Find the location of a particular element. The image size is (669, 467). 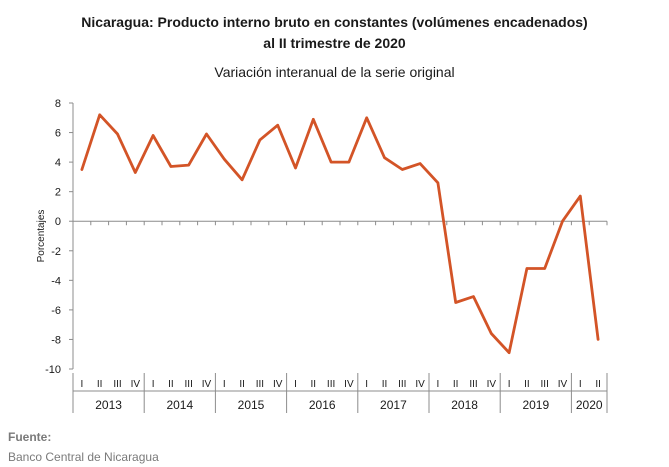

y-tick-label: -8 is located at coordinates (56, 340).